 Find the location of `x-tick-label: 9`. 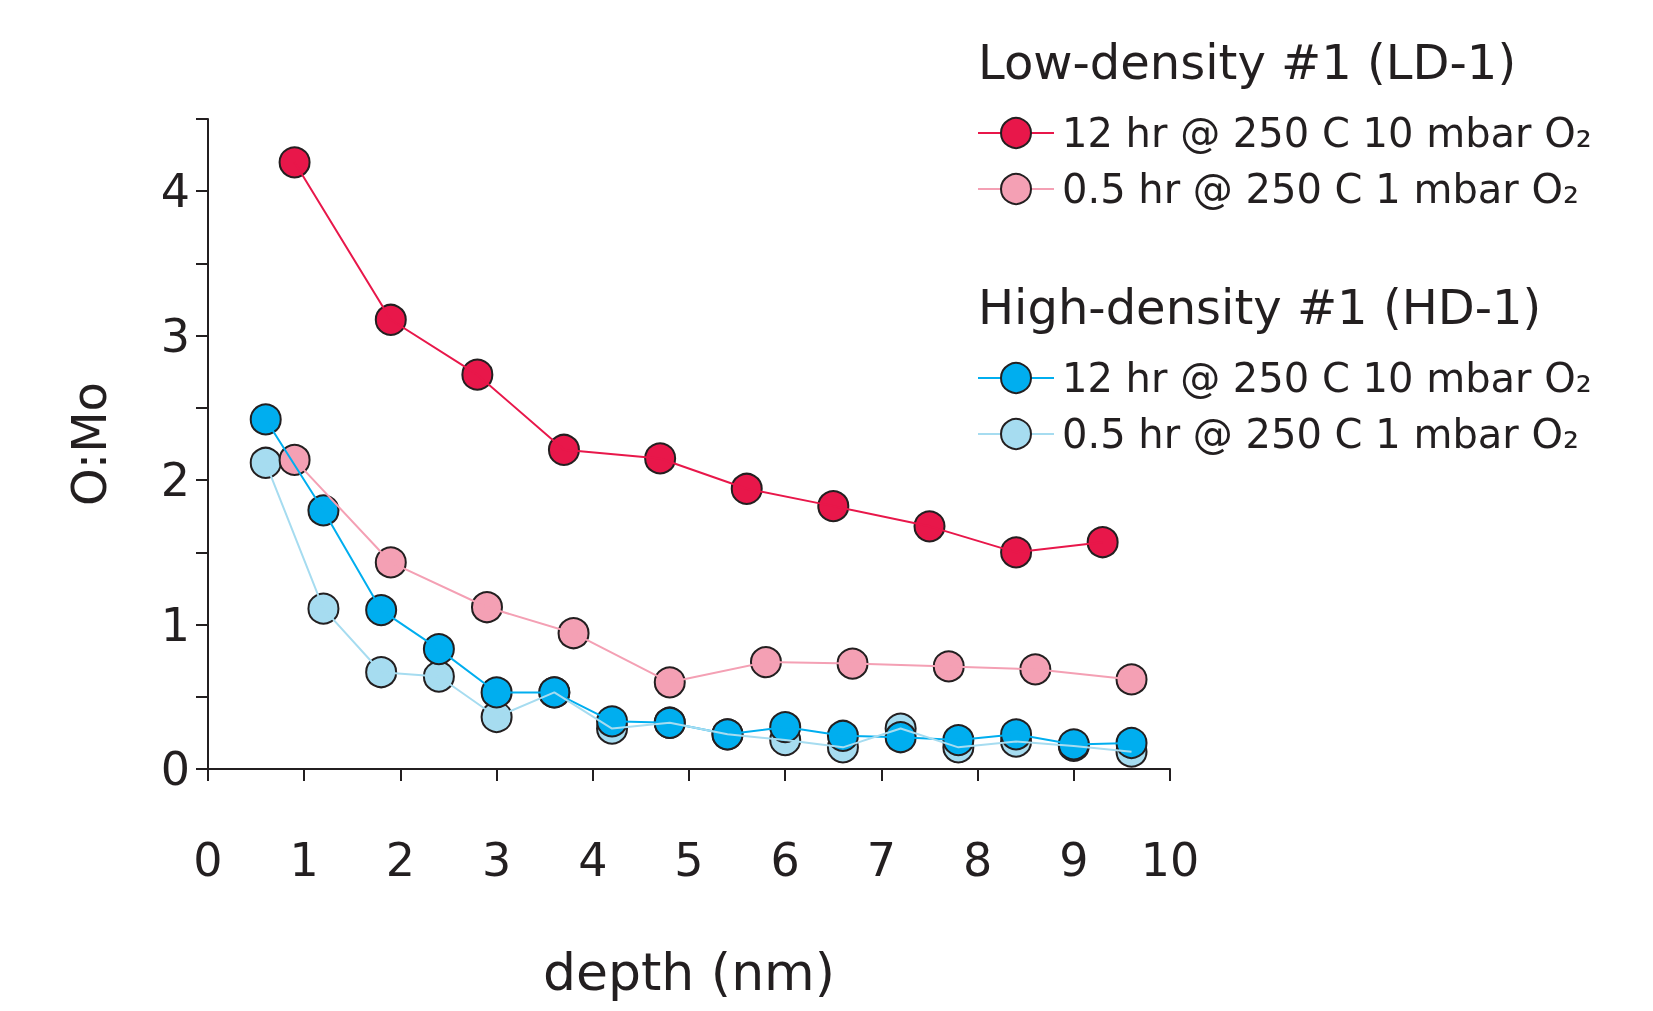

x-tick-label: 9 is located at coordinates (1074, 860).